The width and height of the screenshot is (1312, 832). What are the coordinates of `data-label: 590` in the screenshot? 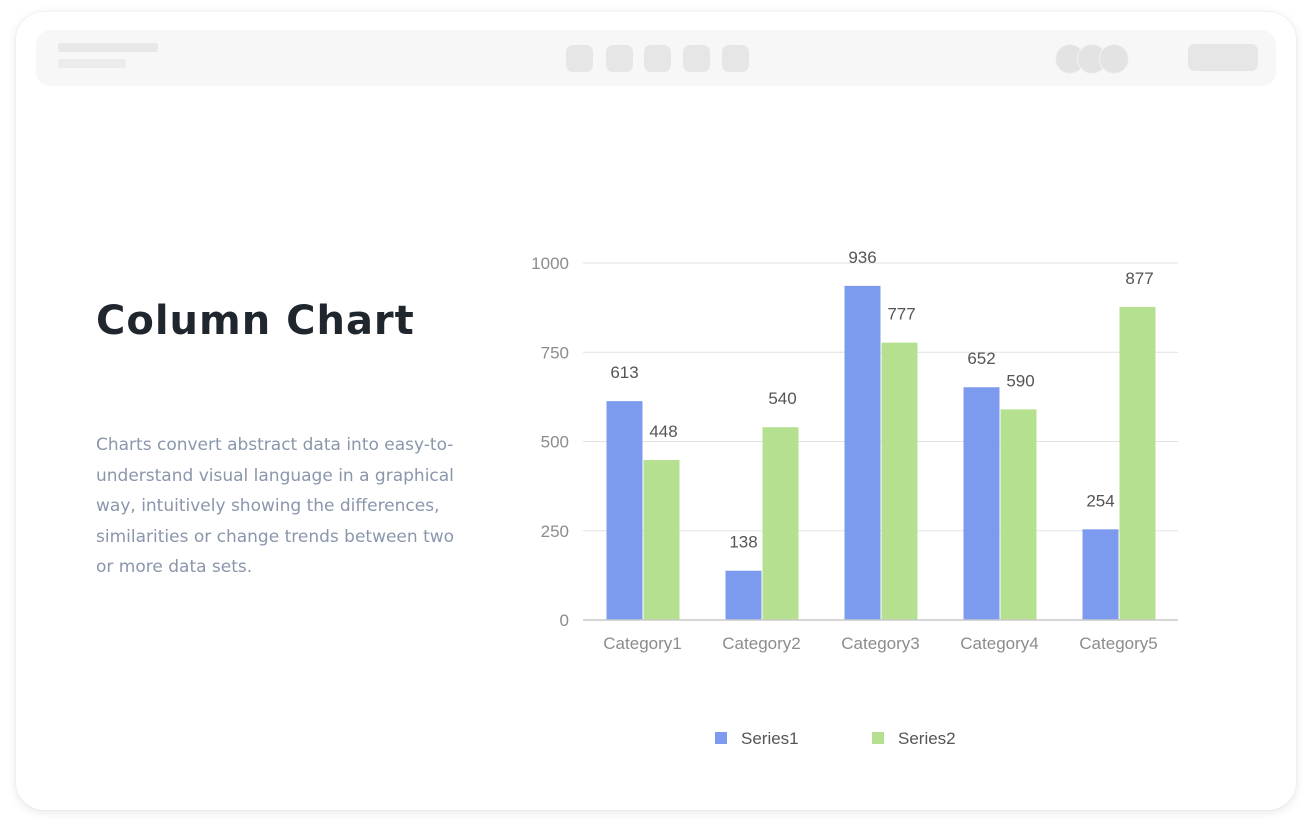 It's located at (1020, 380).